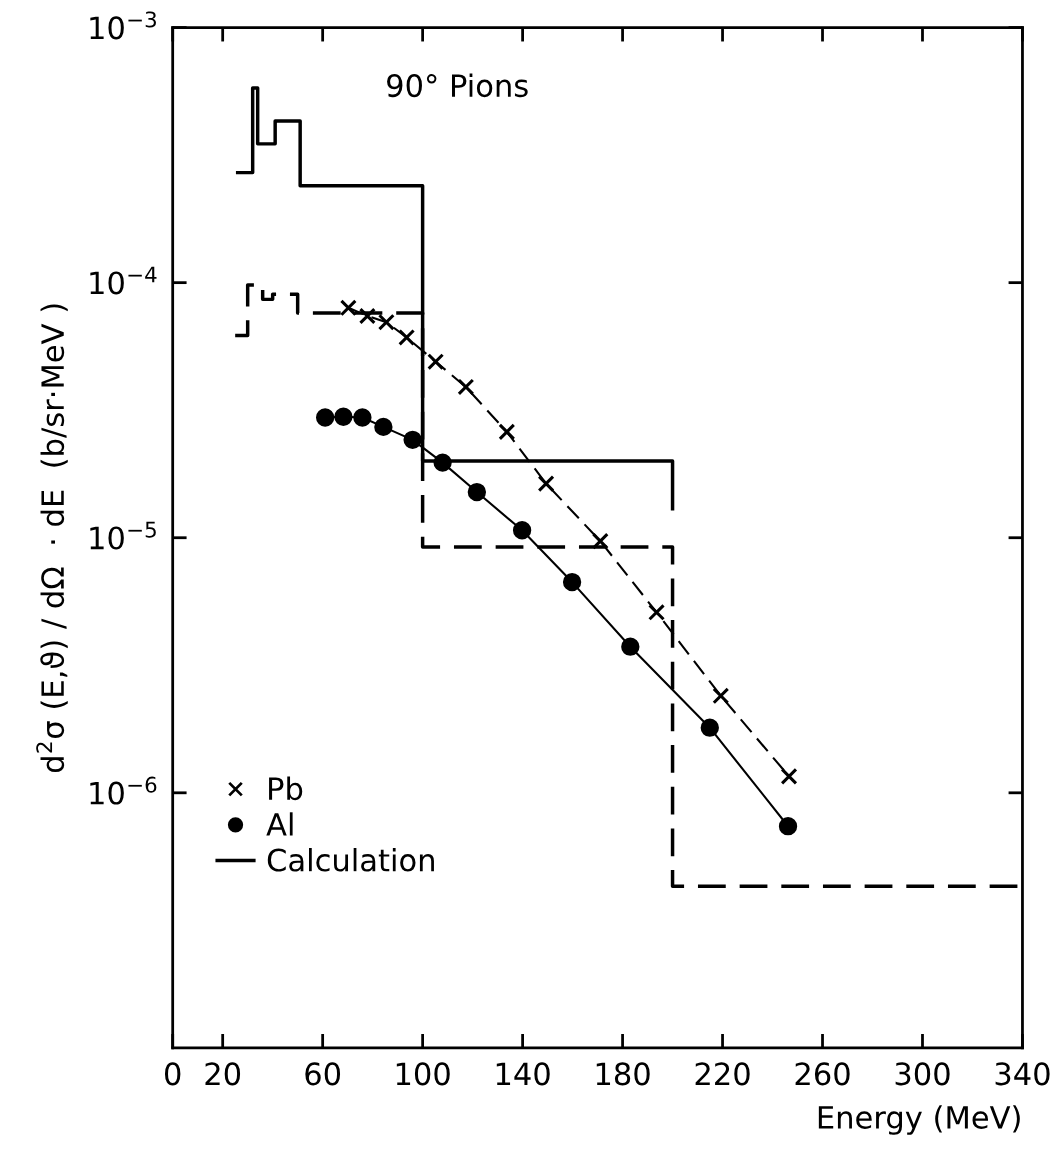 Image resolution: width=1053 pixels, height=1149 pixels. Describe the element at coordinates (623, 1074) in the screenshot. I see `x-tick-label: 180` at that location.